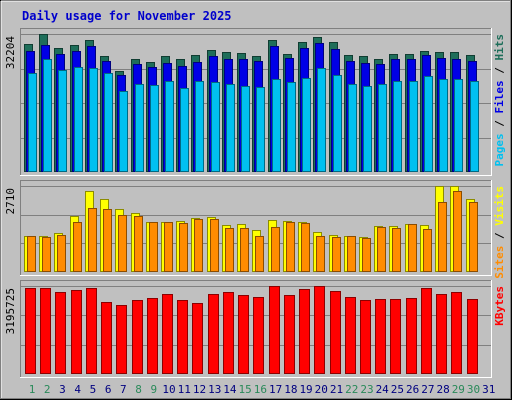 This screenshot has height=400, width=512. What do you see at coordinates (32, 389) in the screenshot?
I see `x-tick-day-1: 1` at bounding box center [32, 389].